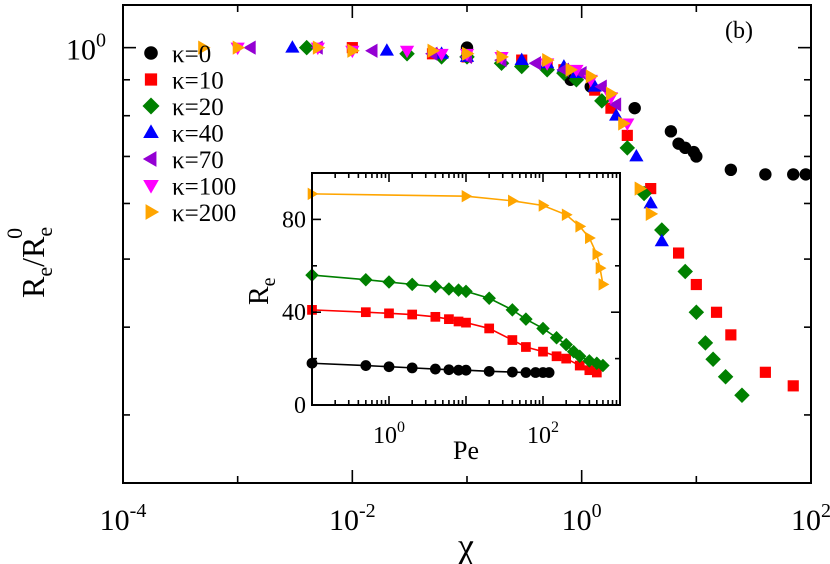  I want to click on inset-ylabel-part: R, so click(259, 295).